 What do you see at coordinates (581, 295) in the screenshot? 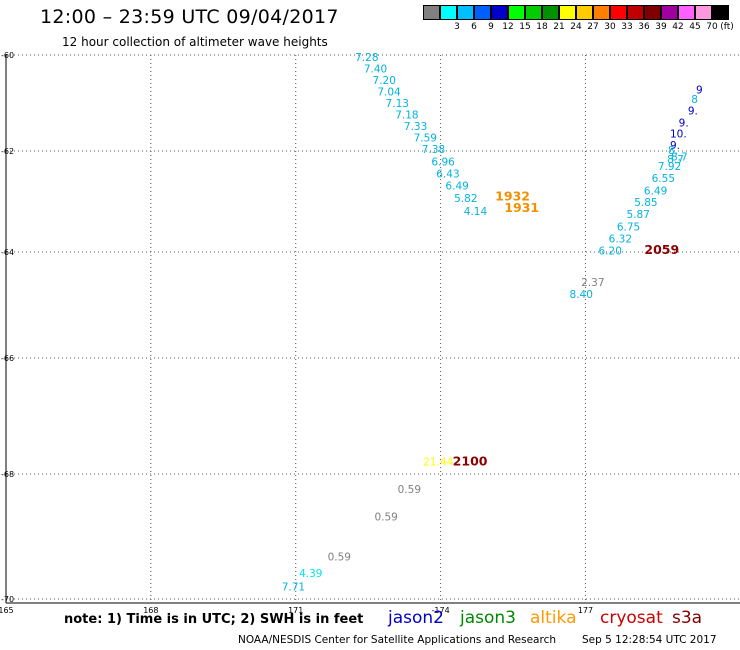
I see `wave-height-value: 8.40` at bounding box center [581, 295].